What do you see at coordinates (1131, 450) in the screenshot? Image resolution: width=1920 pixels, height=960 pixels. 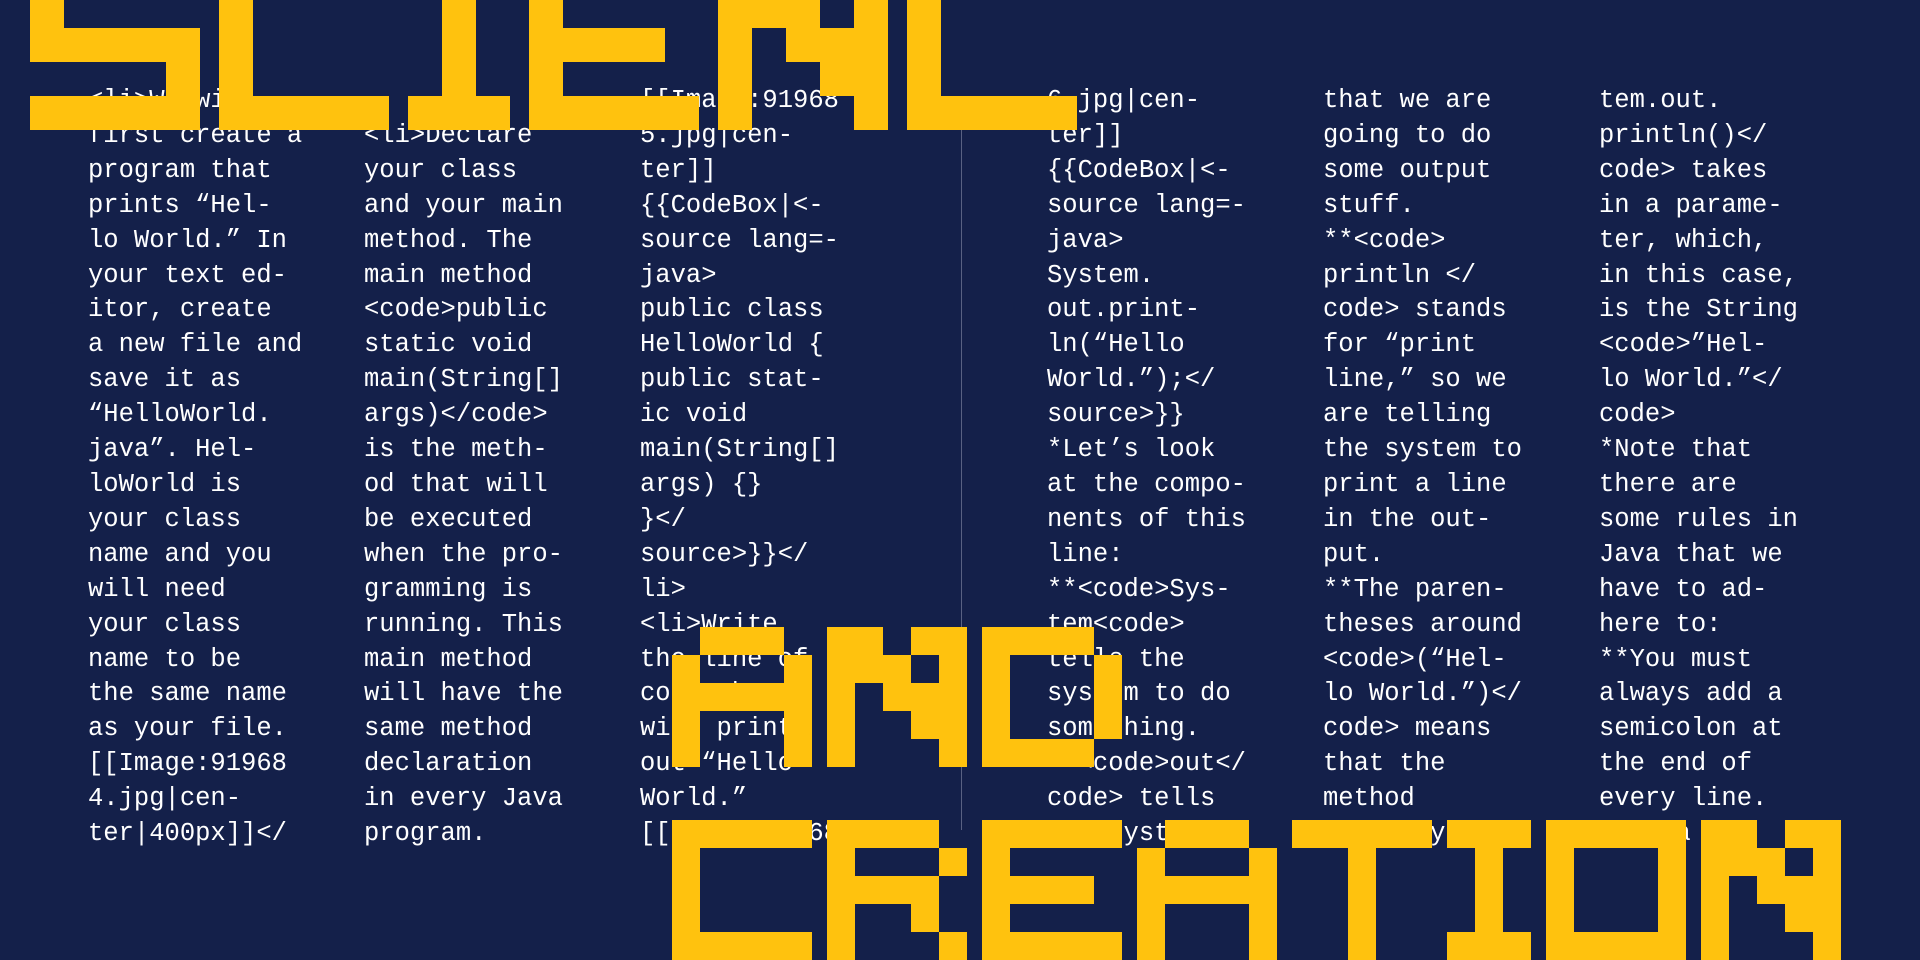 I see `text-line: *Let’s look` at bounding box center [1131, 450].